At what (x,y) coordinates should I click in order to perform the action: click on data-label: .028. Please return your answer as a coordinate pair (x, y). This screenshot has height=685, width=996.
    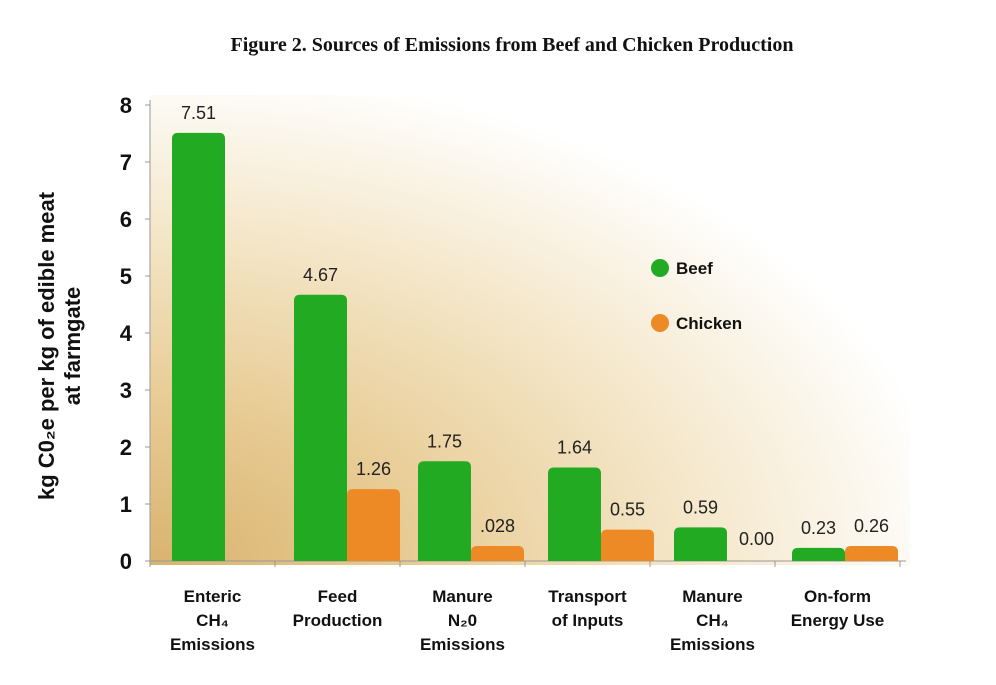
    Looking at the image, I should click on (497, 526).